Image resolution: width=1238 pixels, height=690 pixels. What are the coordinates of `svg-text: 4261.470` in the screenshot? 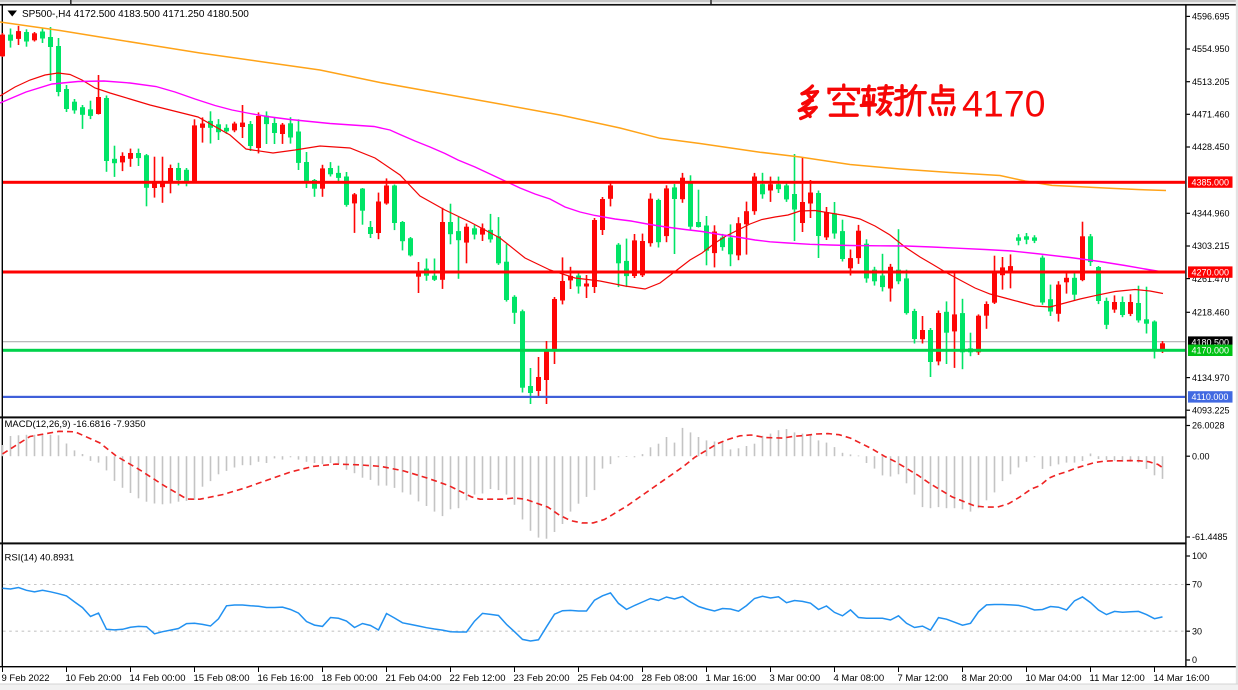 It's located at (1211, 279).